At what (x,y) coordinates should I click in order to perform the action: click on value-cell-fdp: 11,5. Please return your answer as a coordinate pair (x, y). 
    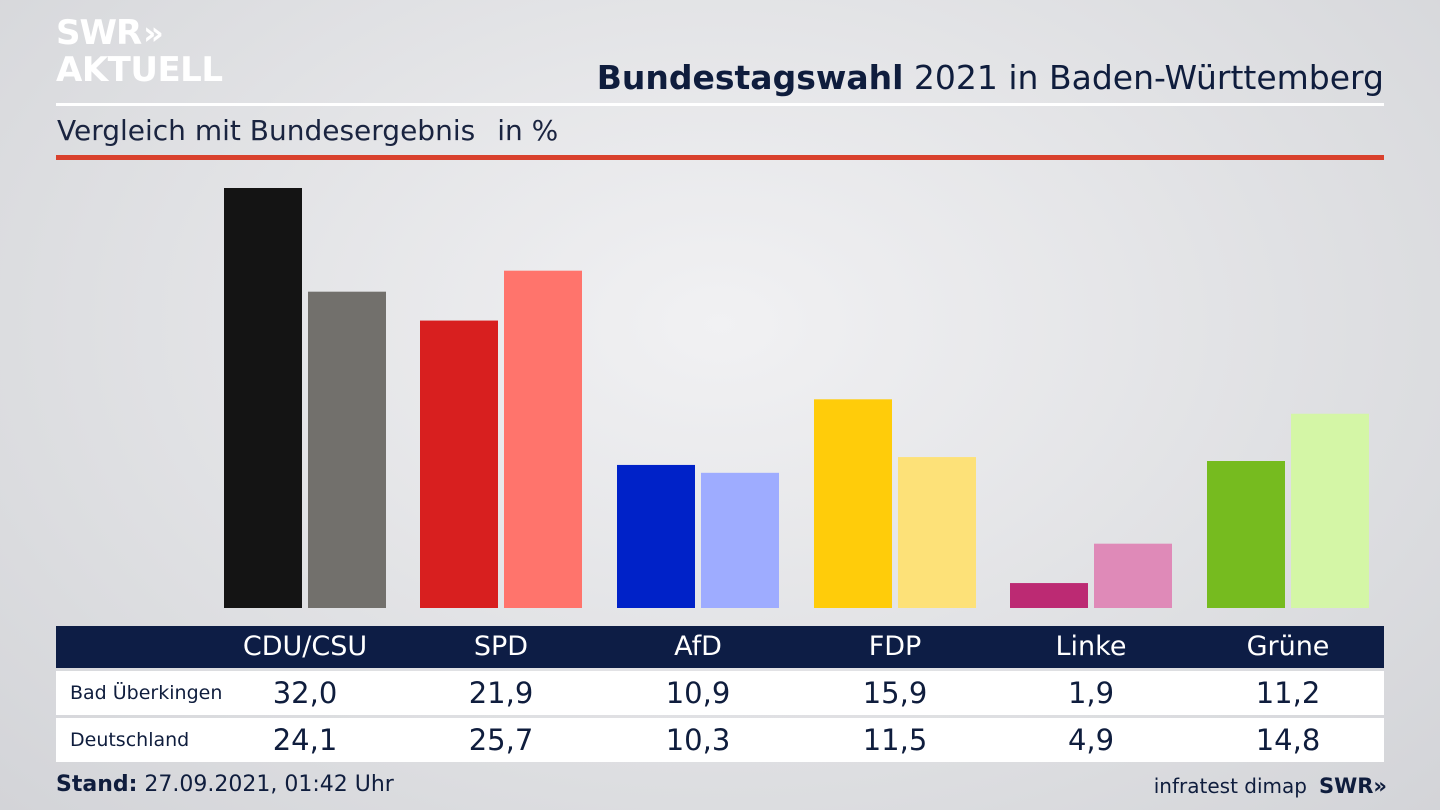
    Looking at the image, I should click on (895, 740).